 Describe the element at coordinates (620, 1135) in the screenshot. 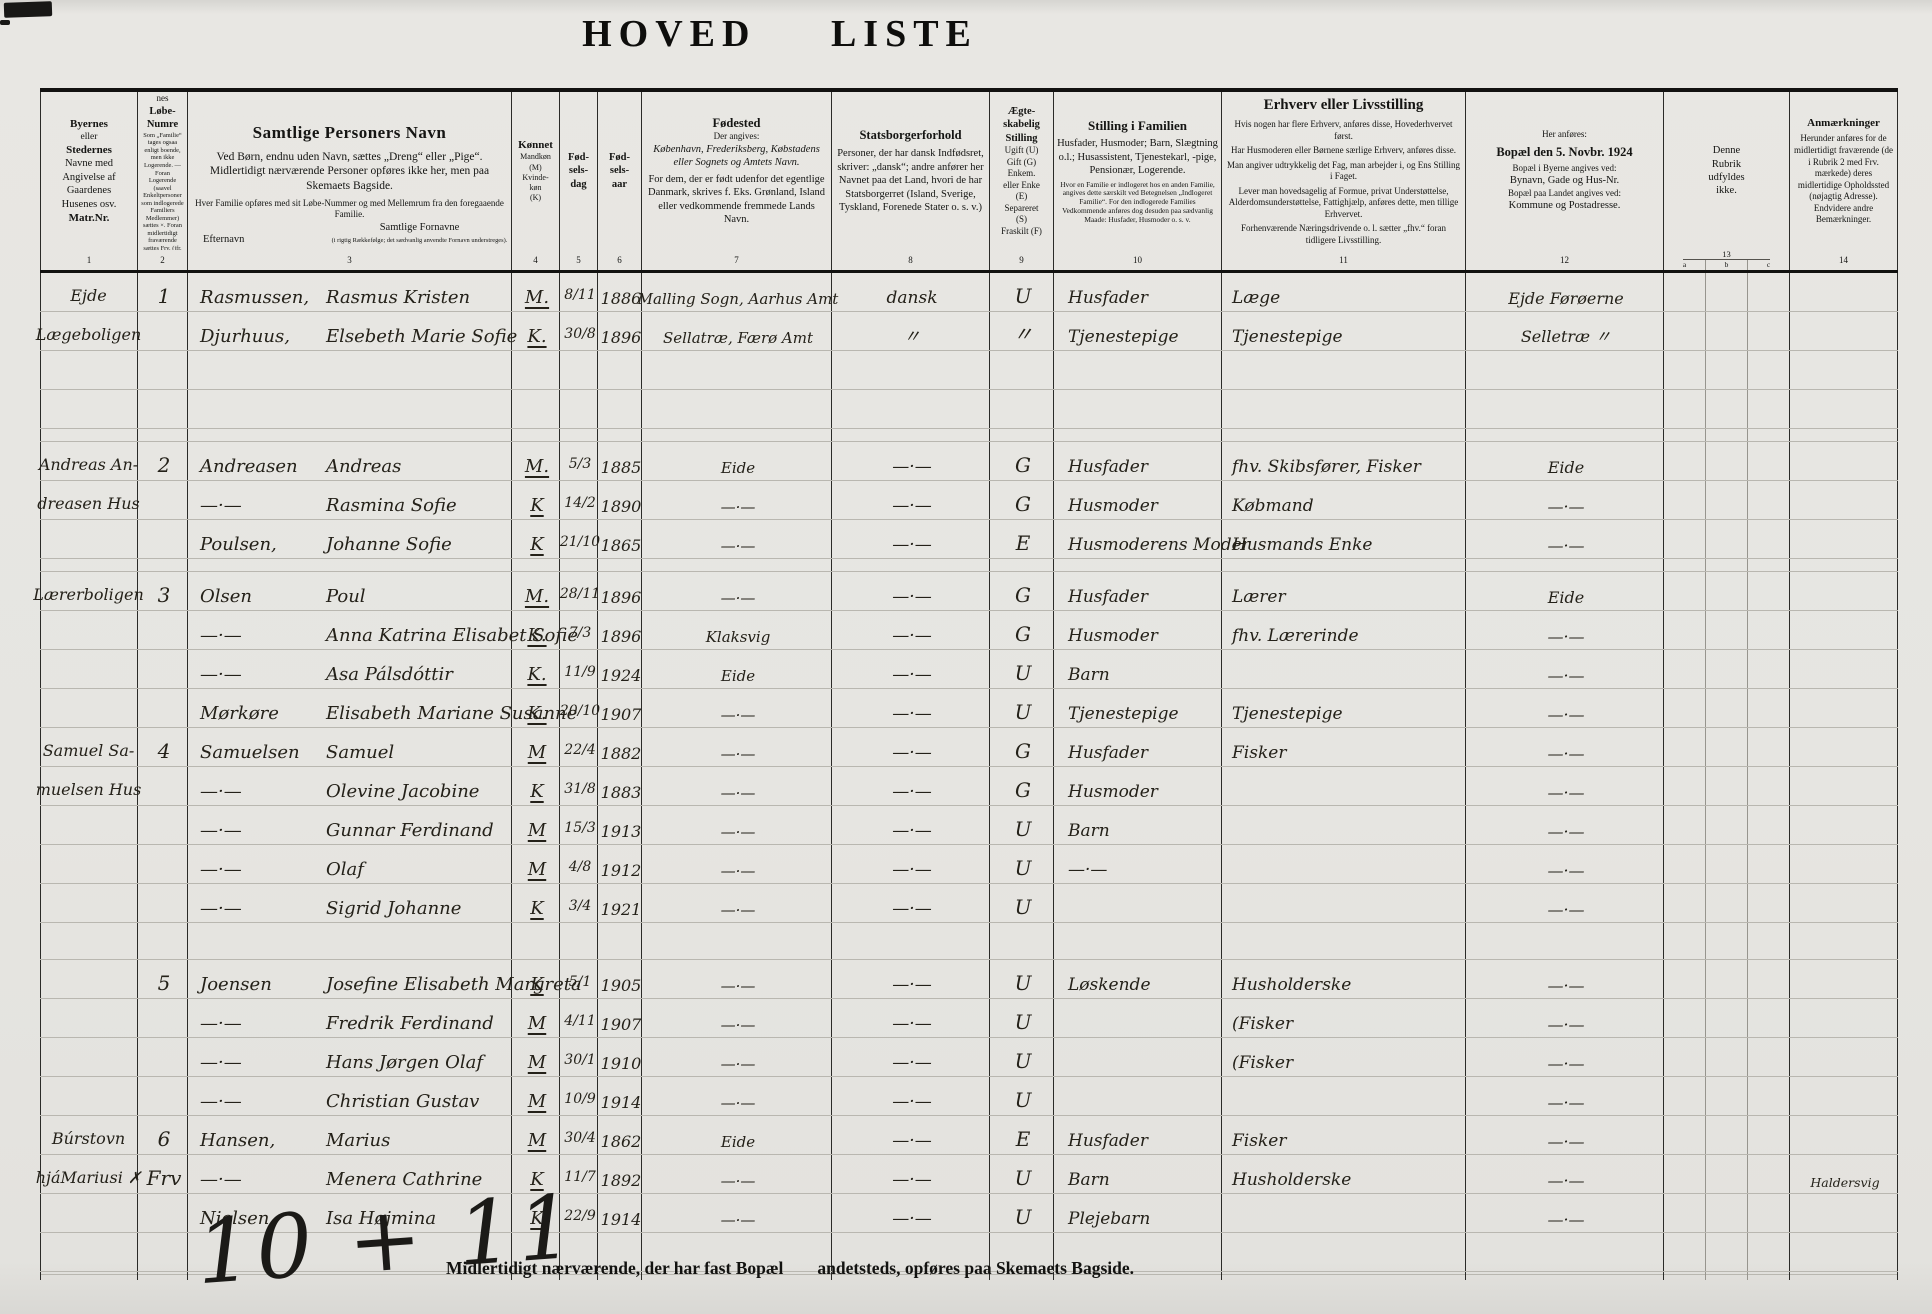

I see `cell-birth-year: 1862` at that location.